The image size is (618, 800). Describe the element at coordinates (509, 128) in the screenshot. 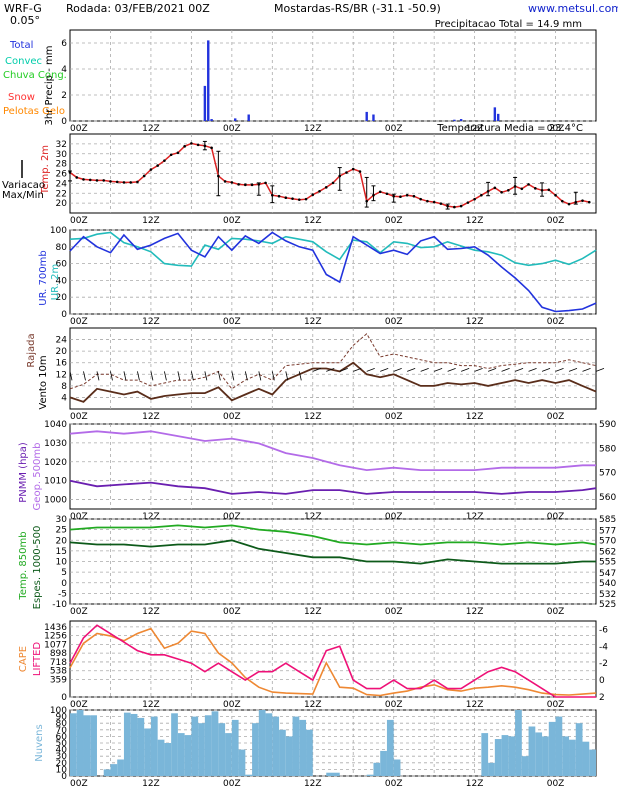

I see `temp-mean-title: Temperatura Media = 23.4°C` at that location.